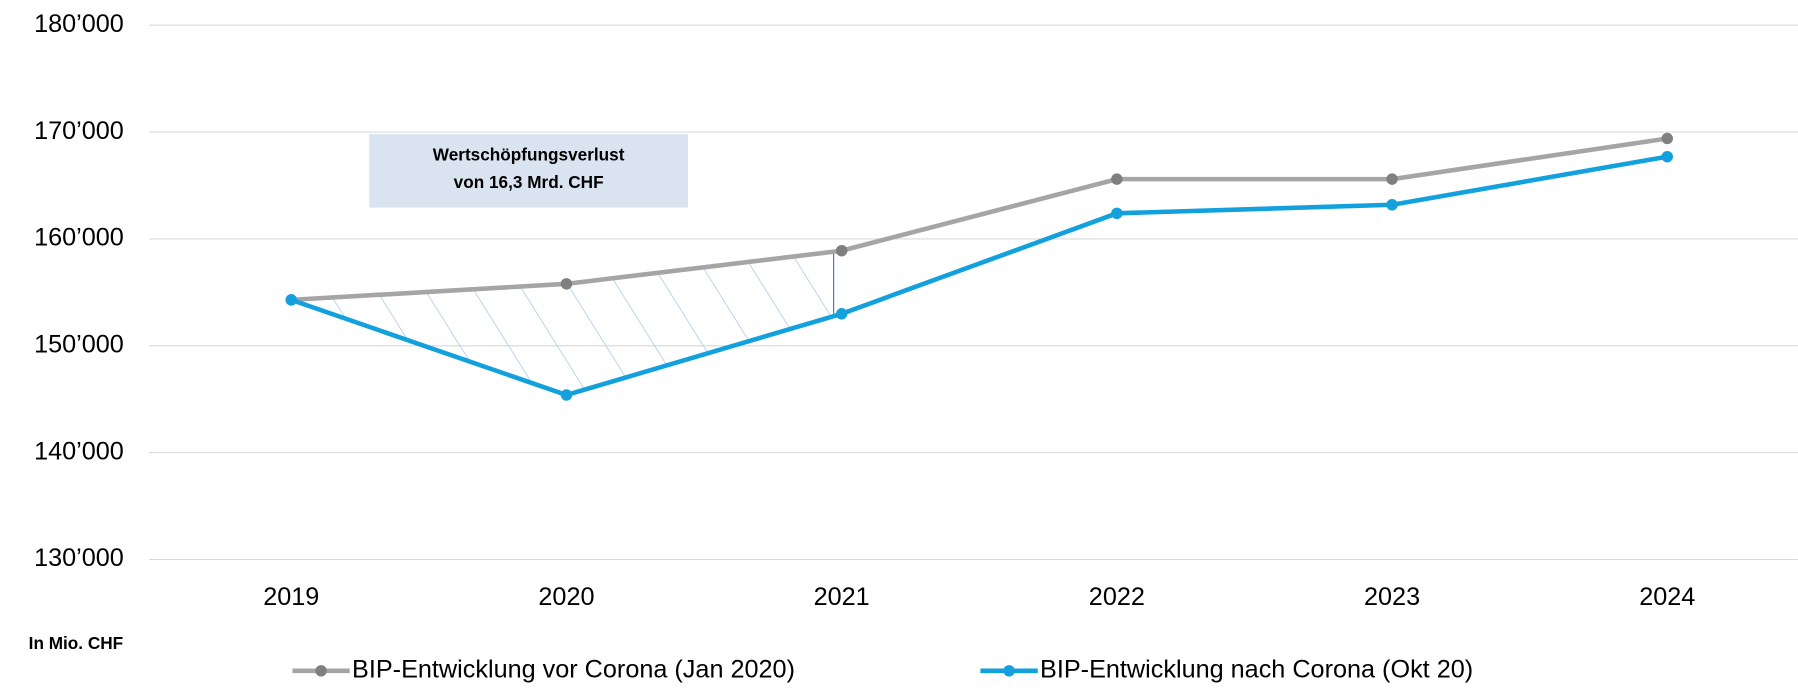 This screenshot has width=1798, height=688. I want to click on legend-label: BIP-Entwicklung vor Corona (Jan 2020), so click(573, 669).